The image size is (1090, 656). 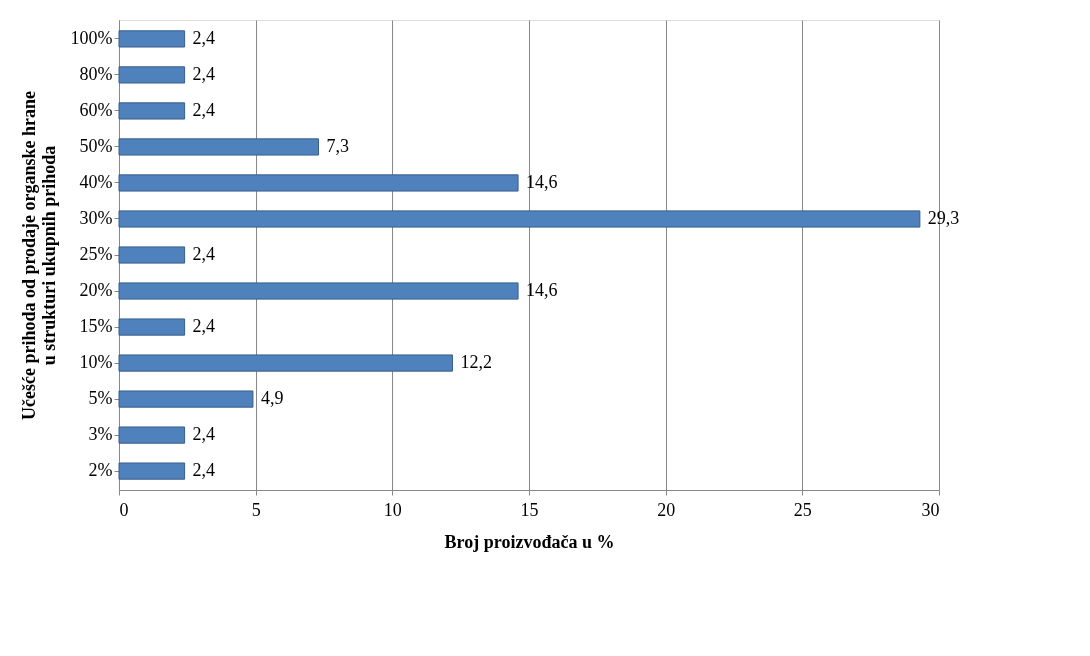 What do you see at coordinates (96, 73) in the screenshot?
I see `y-tick-label: 80%` at bounding box center [96, 73].